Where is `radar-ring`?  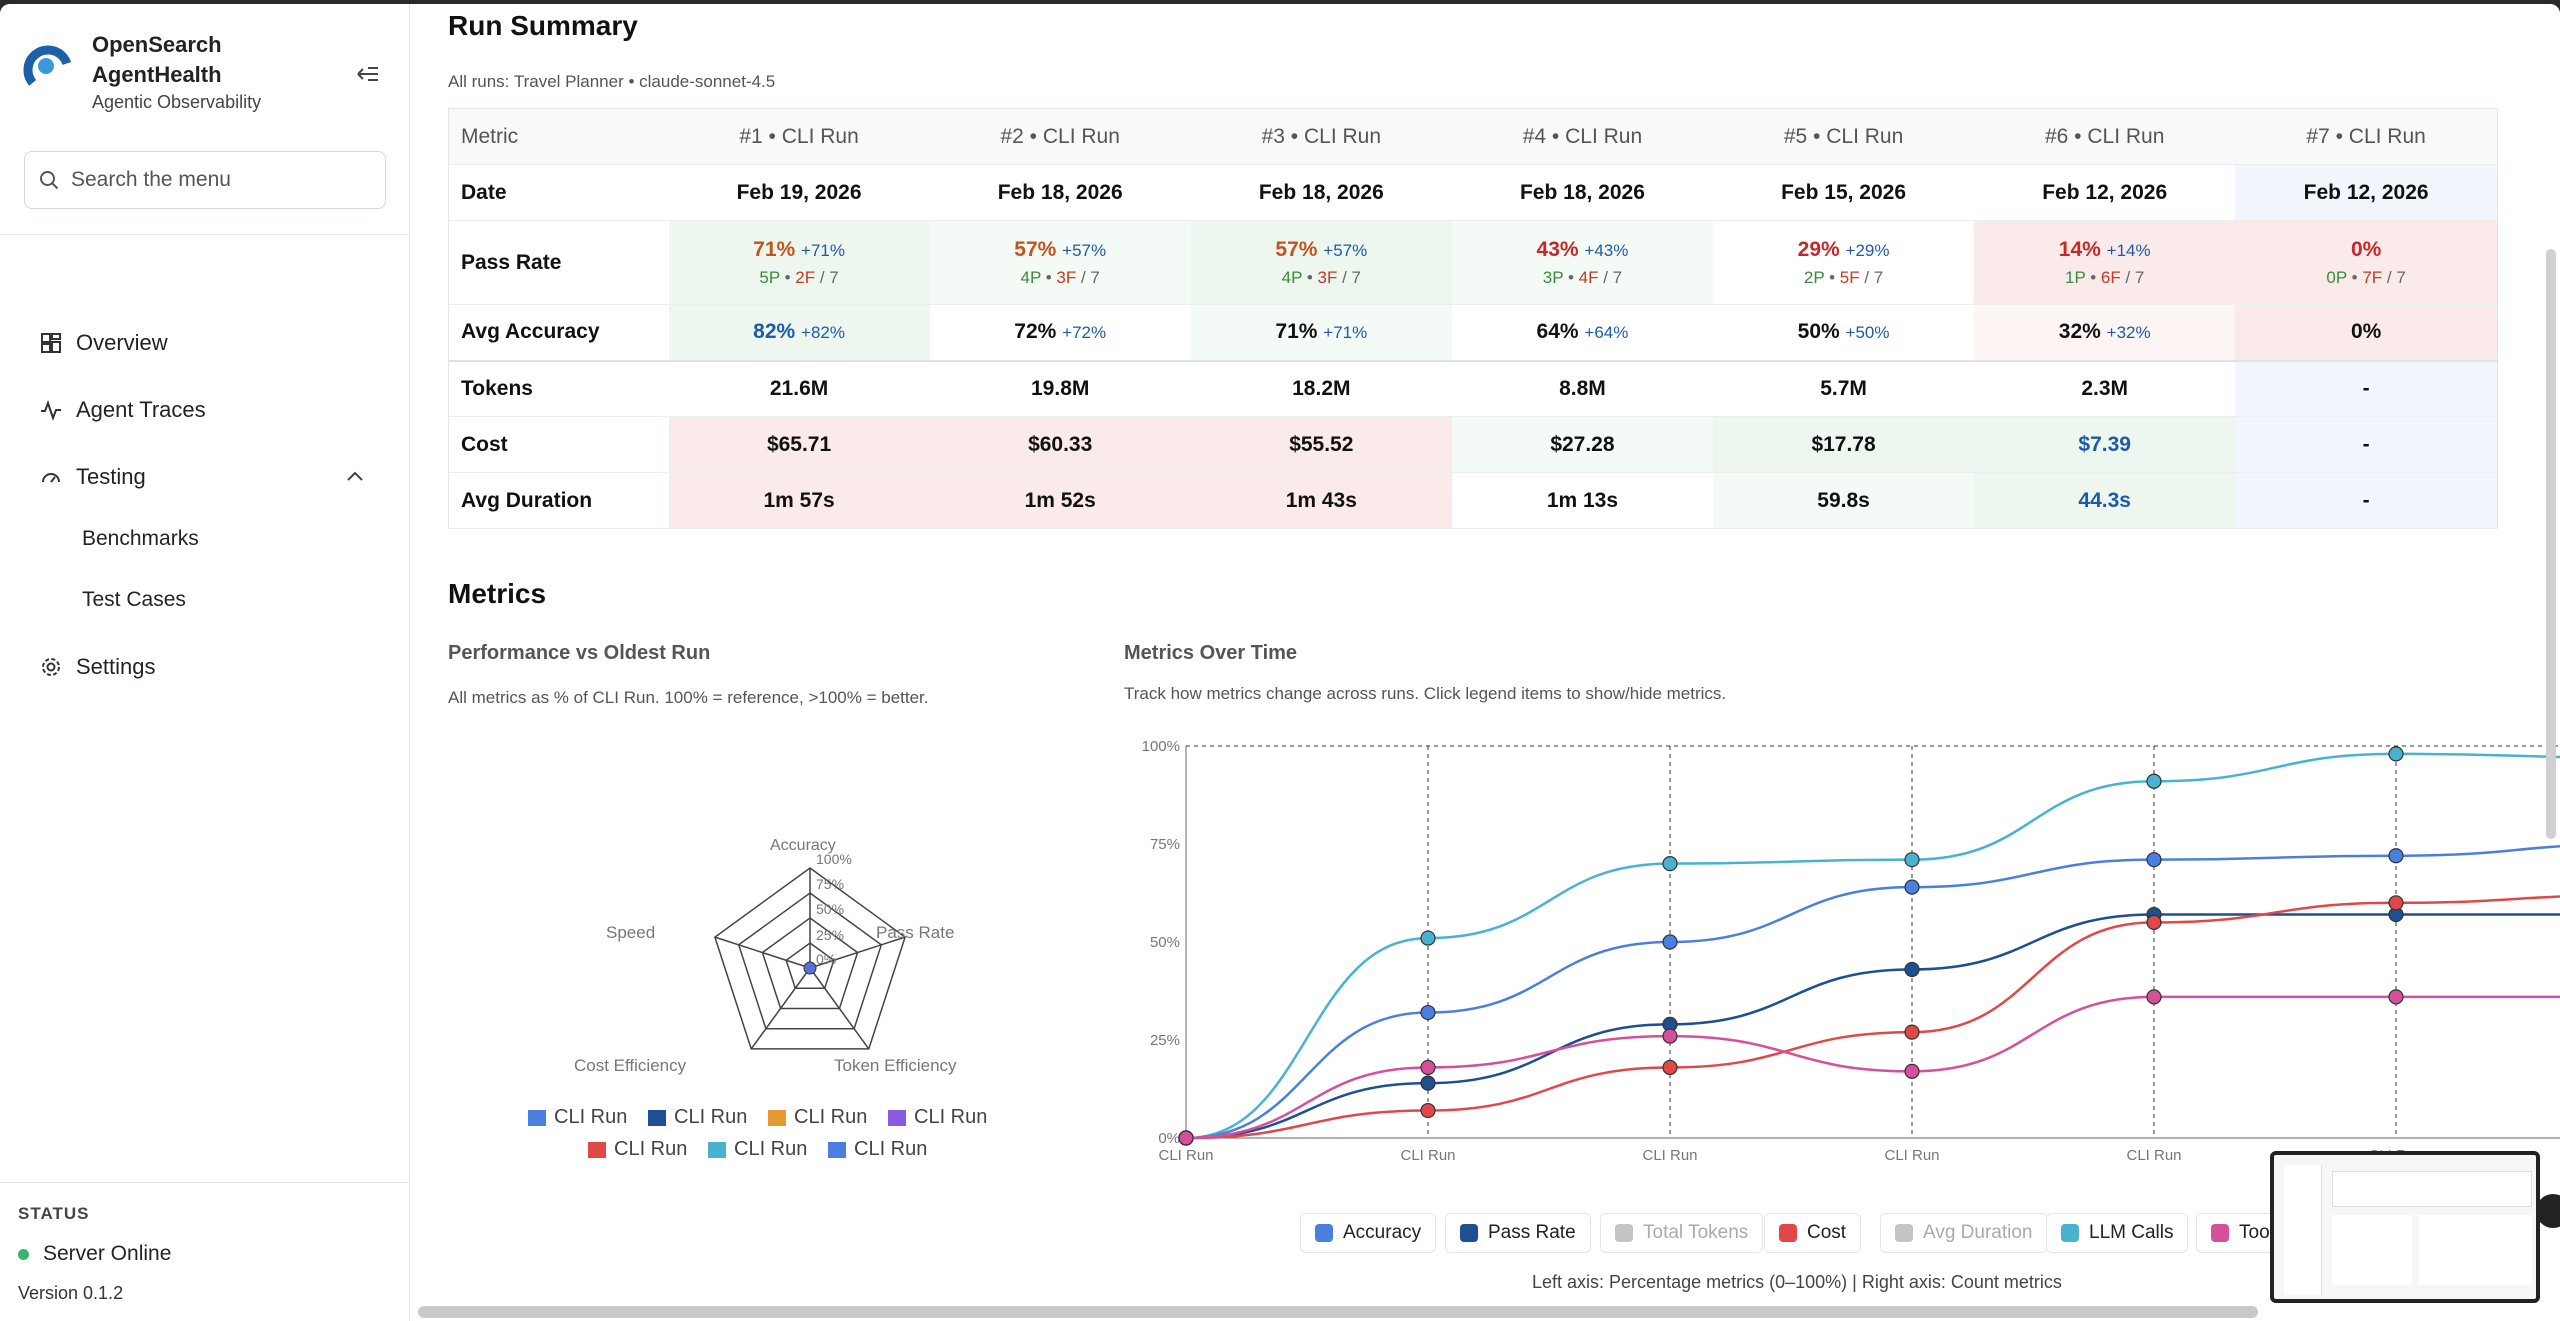 radar-ring is located at coordinates (810, 965).